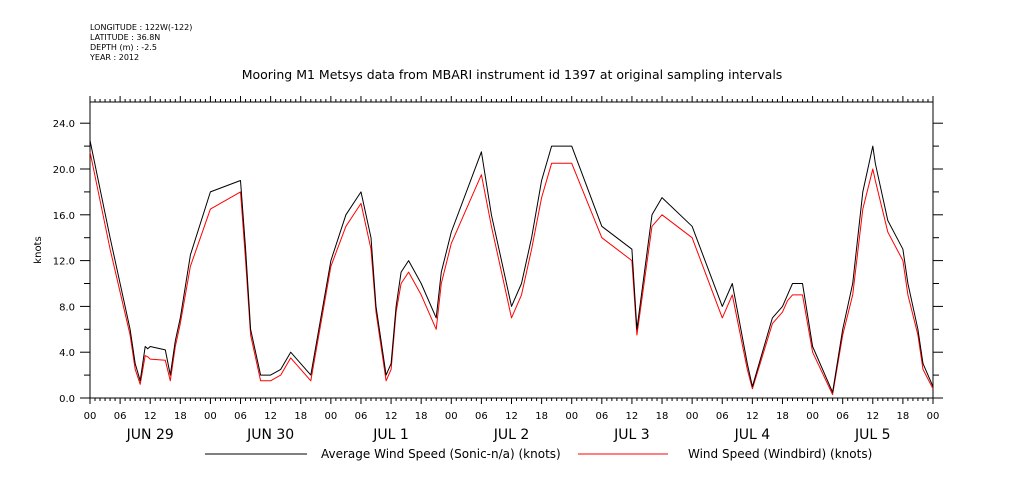 This screenshot has width=1009, height=504. What do you see at coordinates (67, 399) in the screenshot?
I see `y-tick-label: 0.0` at bounding box center [67, 399].